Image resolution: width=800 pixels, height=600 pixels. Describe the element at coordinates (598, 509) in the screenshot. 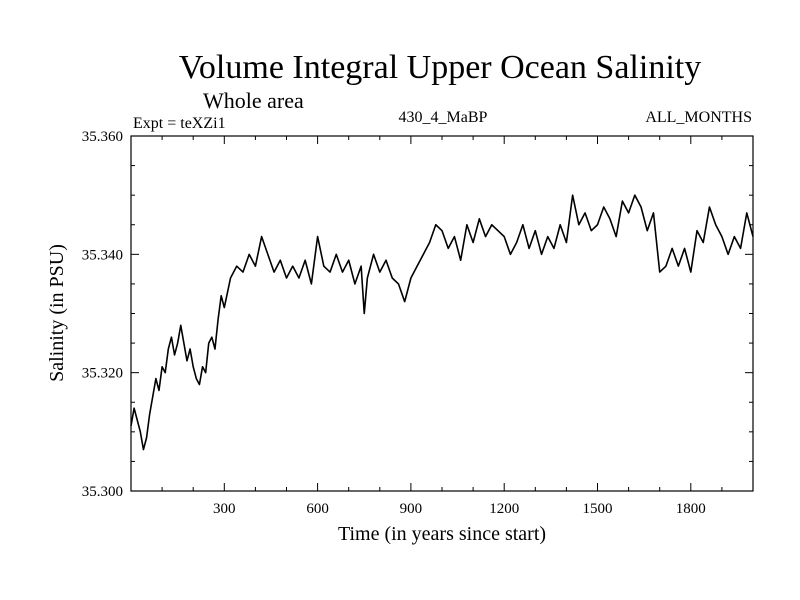

I see `x-tick-label: 1500` at that location.